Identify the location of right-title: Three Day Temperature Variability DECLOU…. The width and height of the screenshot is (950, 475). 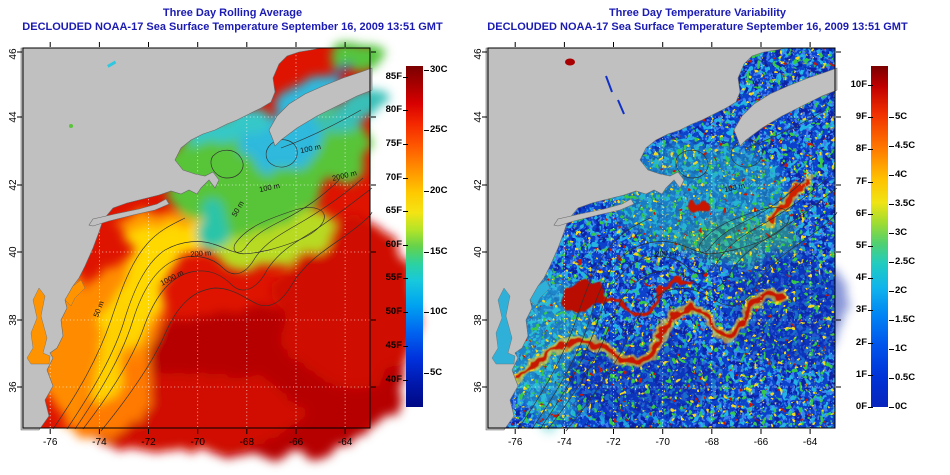
(697, 20).